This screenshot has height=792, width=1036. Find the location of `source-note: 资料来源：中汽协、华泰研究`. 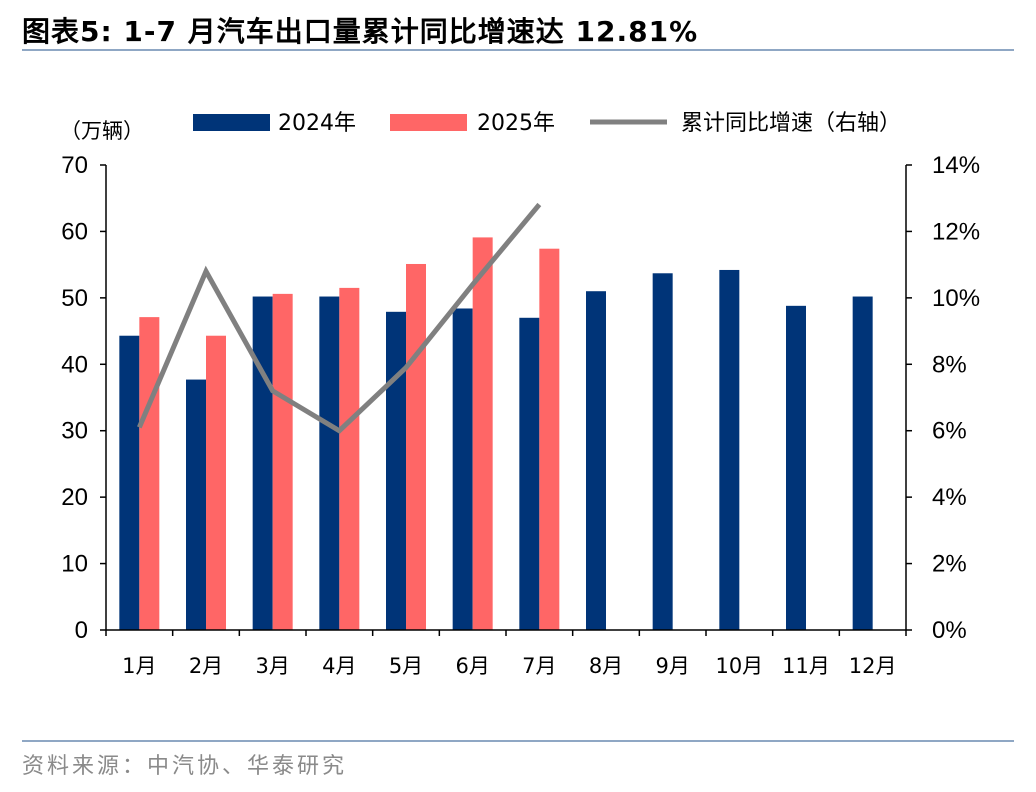

source-note: 资料来源：中汽协、华泰研究 is located at coordinates (185, 766).